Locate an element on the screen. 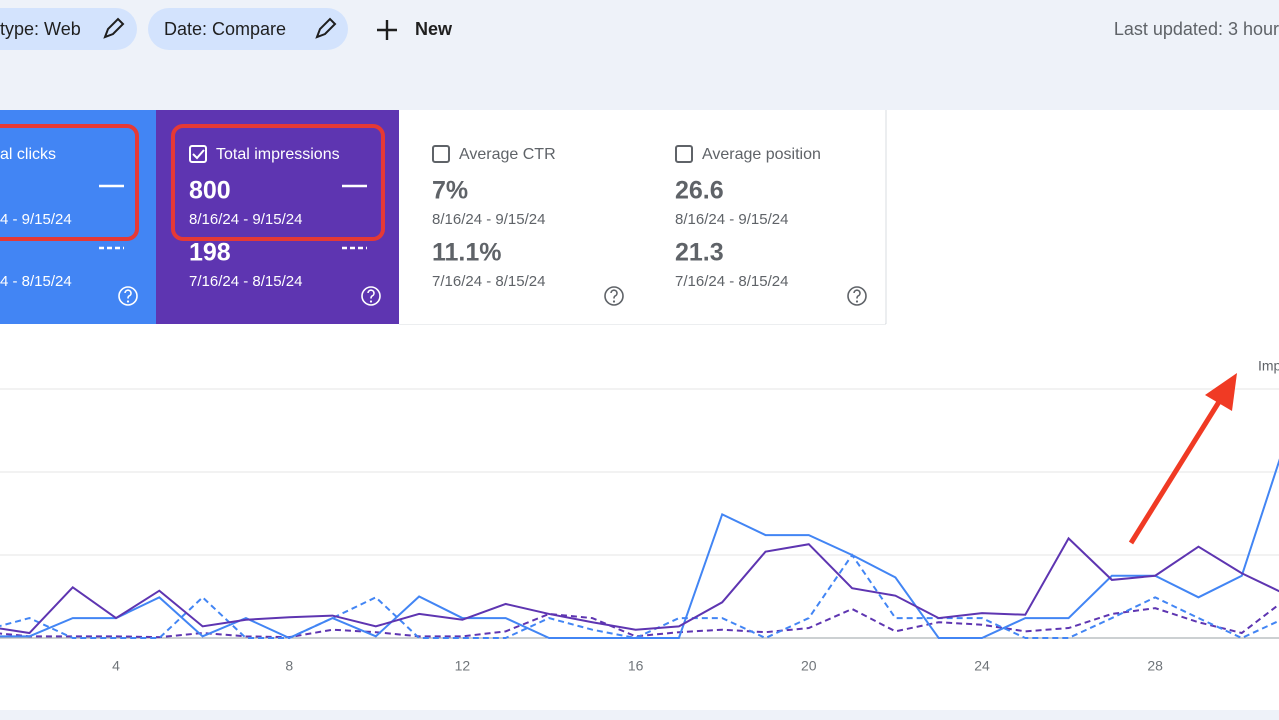 The image size is (1279, 720). new-button: New is located at coordinates (434, 29).